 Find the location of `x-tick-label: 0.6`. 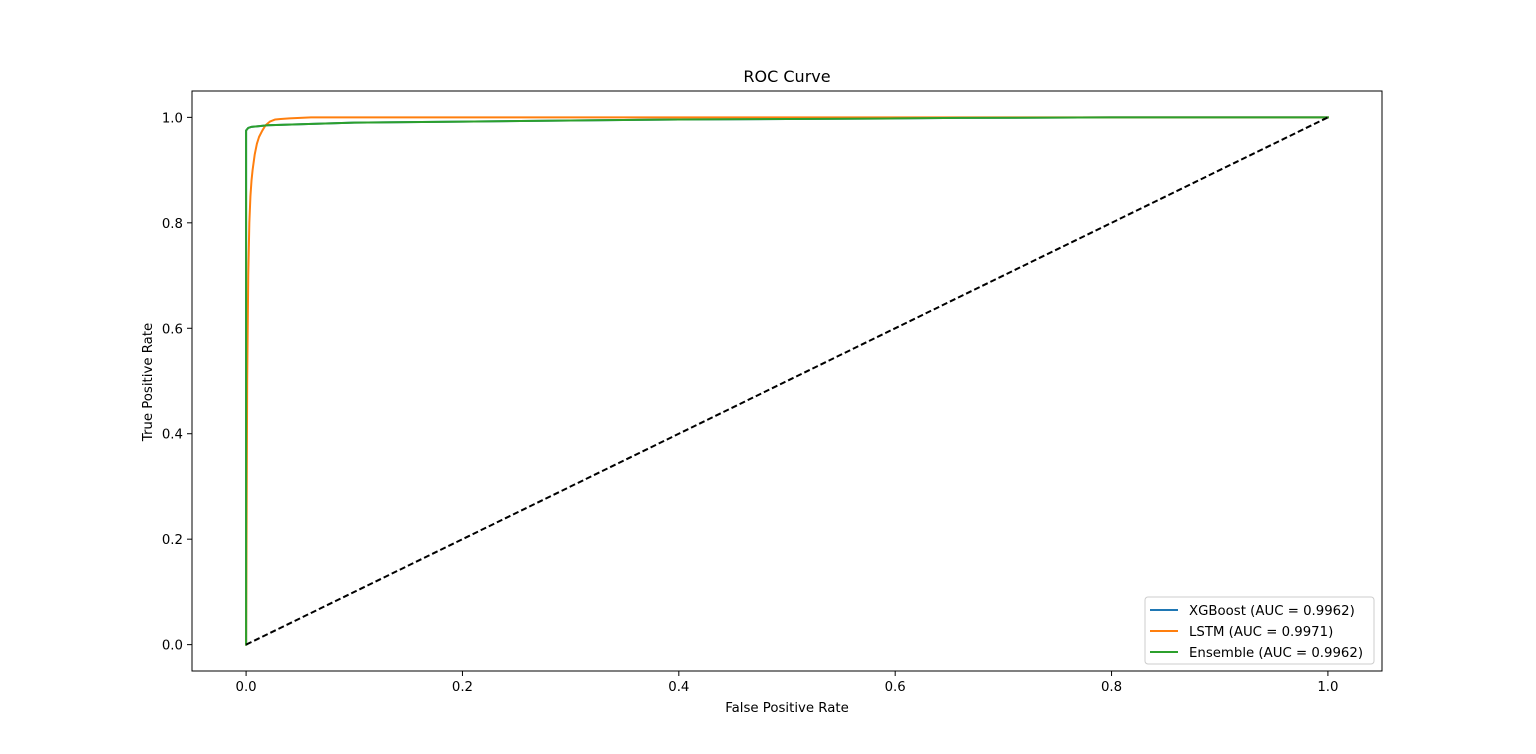

x-tick-label: 0.6 is located at coordinates (895, 687).